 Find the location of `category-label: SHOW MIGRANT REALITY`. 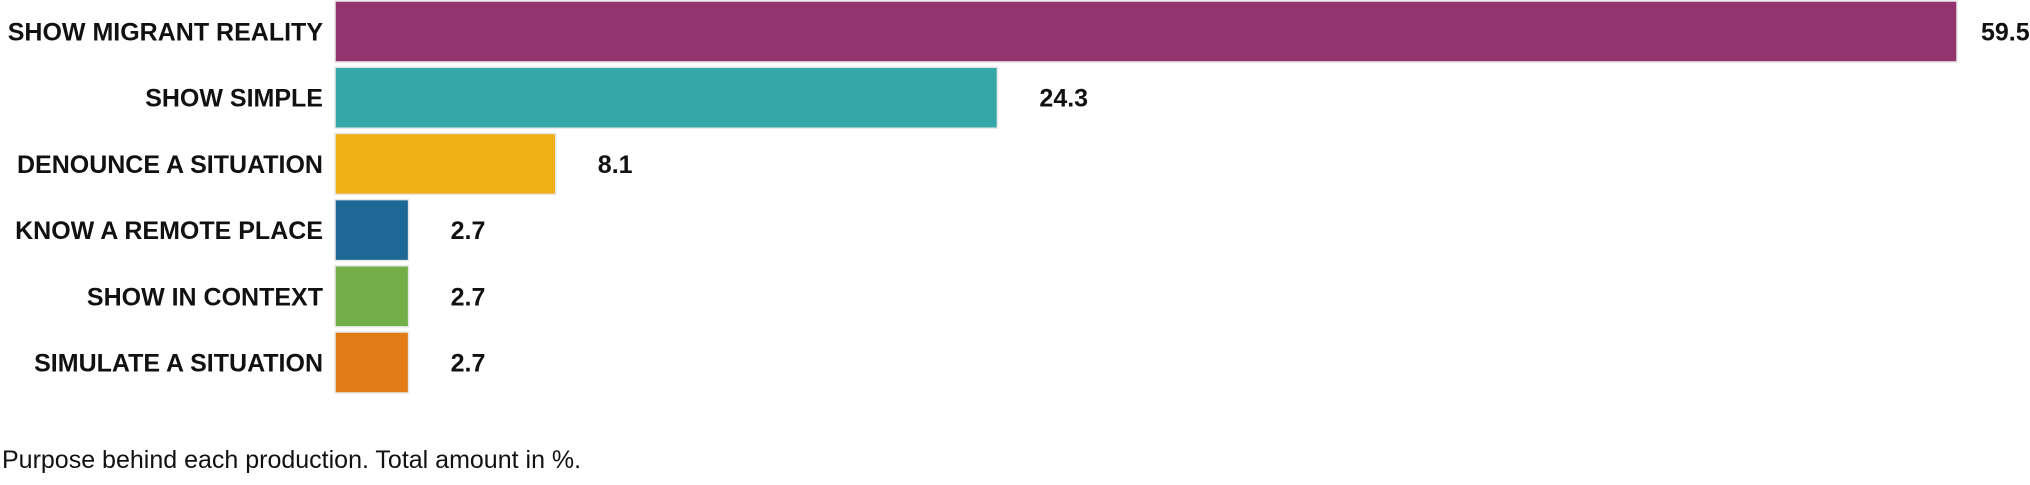

category-label: SHOW MIGRANT REALITY is located at coordinates (166, 33).